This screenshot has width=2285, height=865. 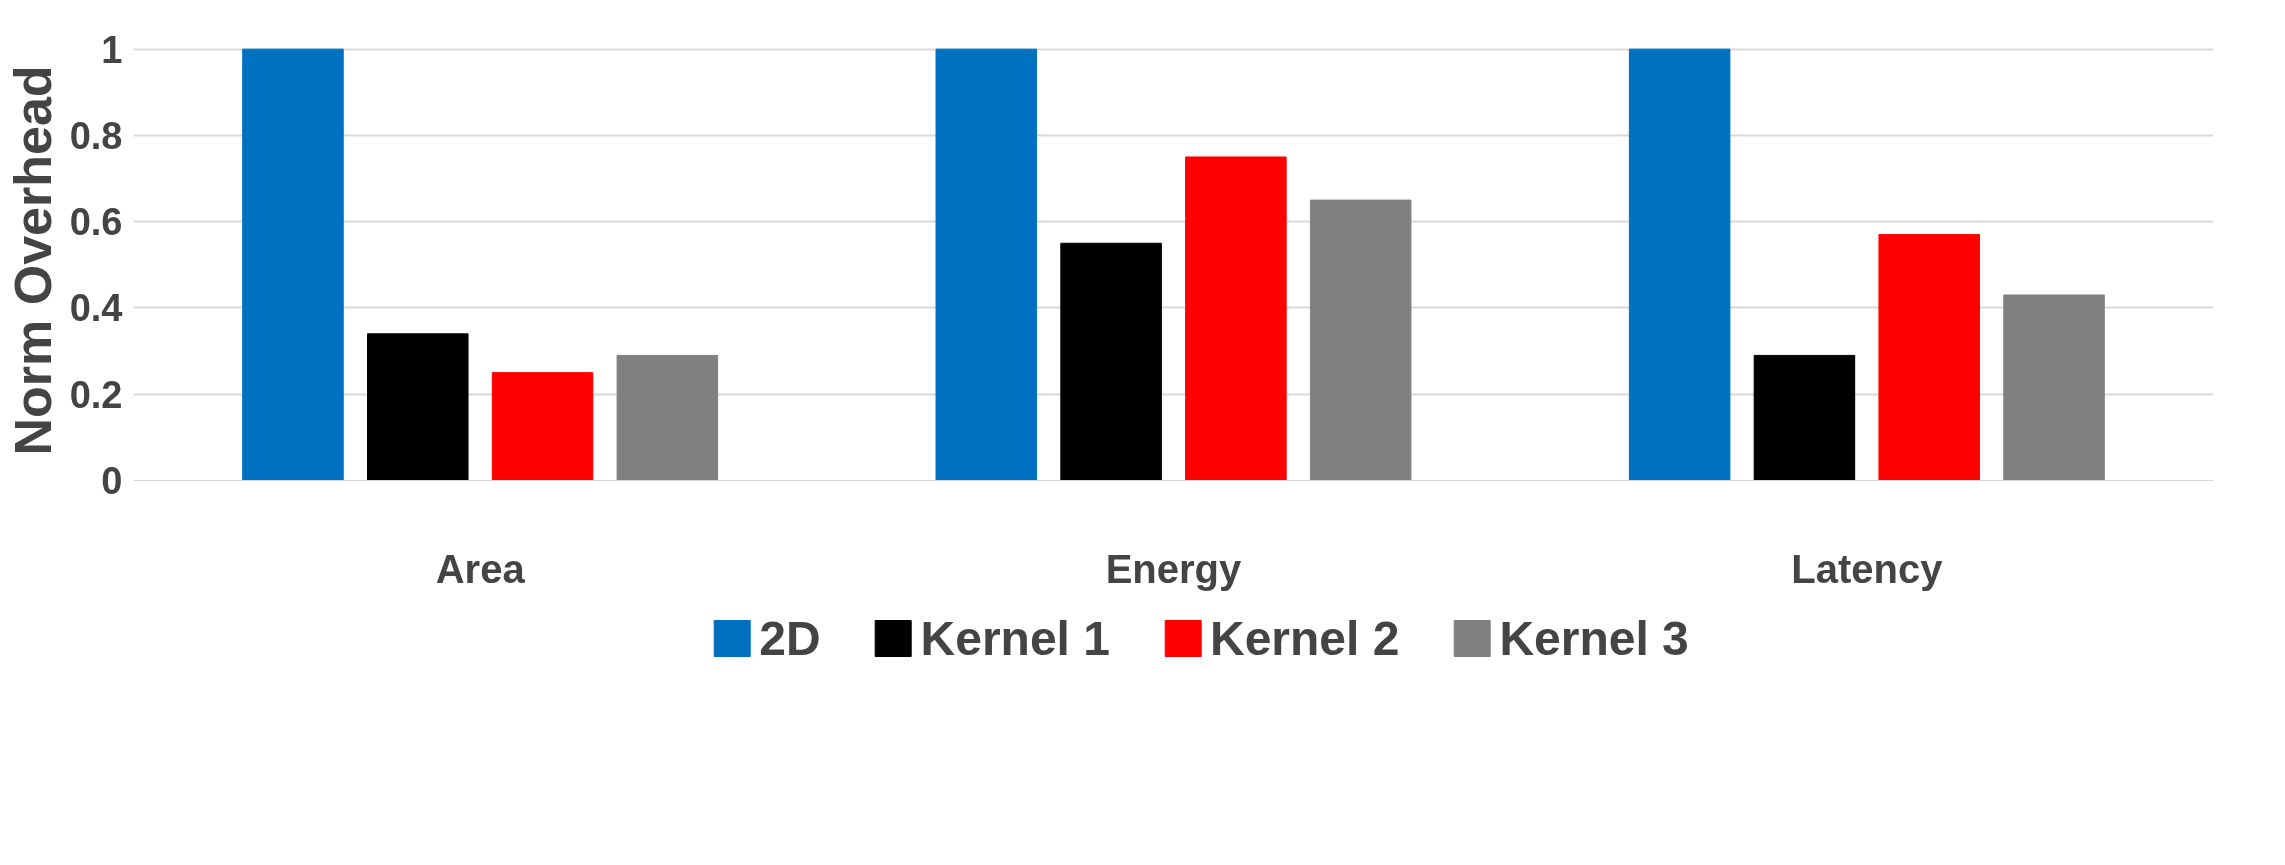 I want to click on legend-label: Kernel 1, so click(x=1015, y=638).